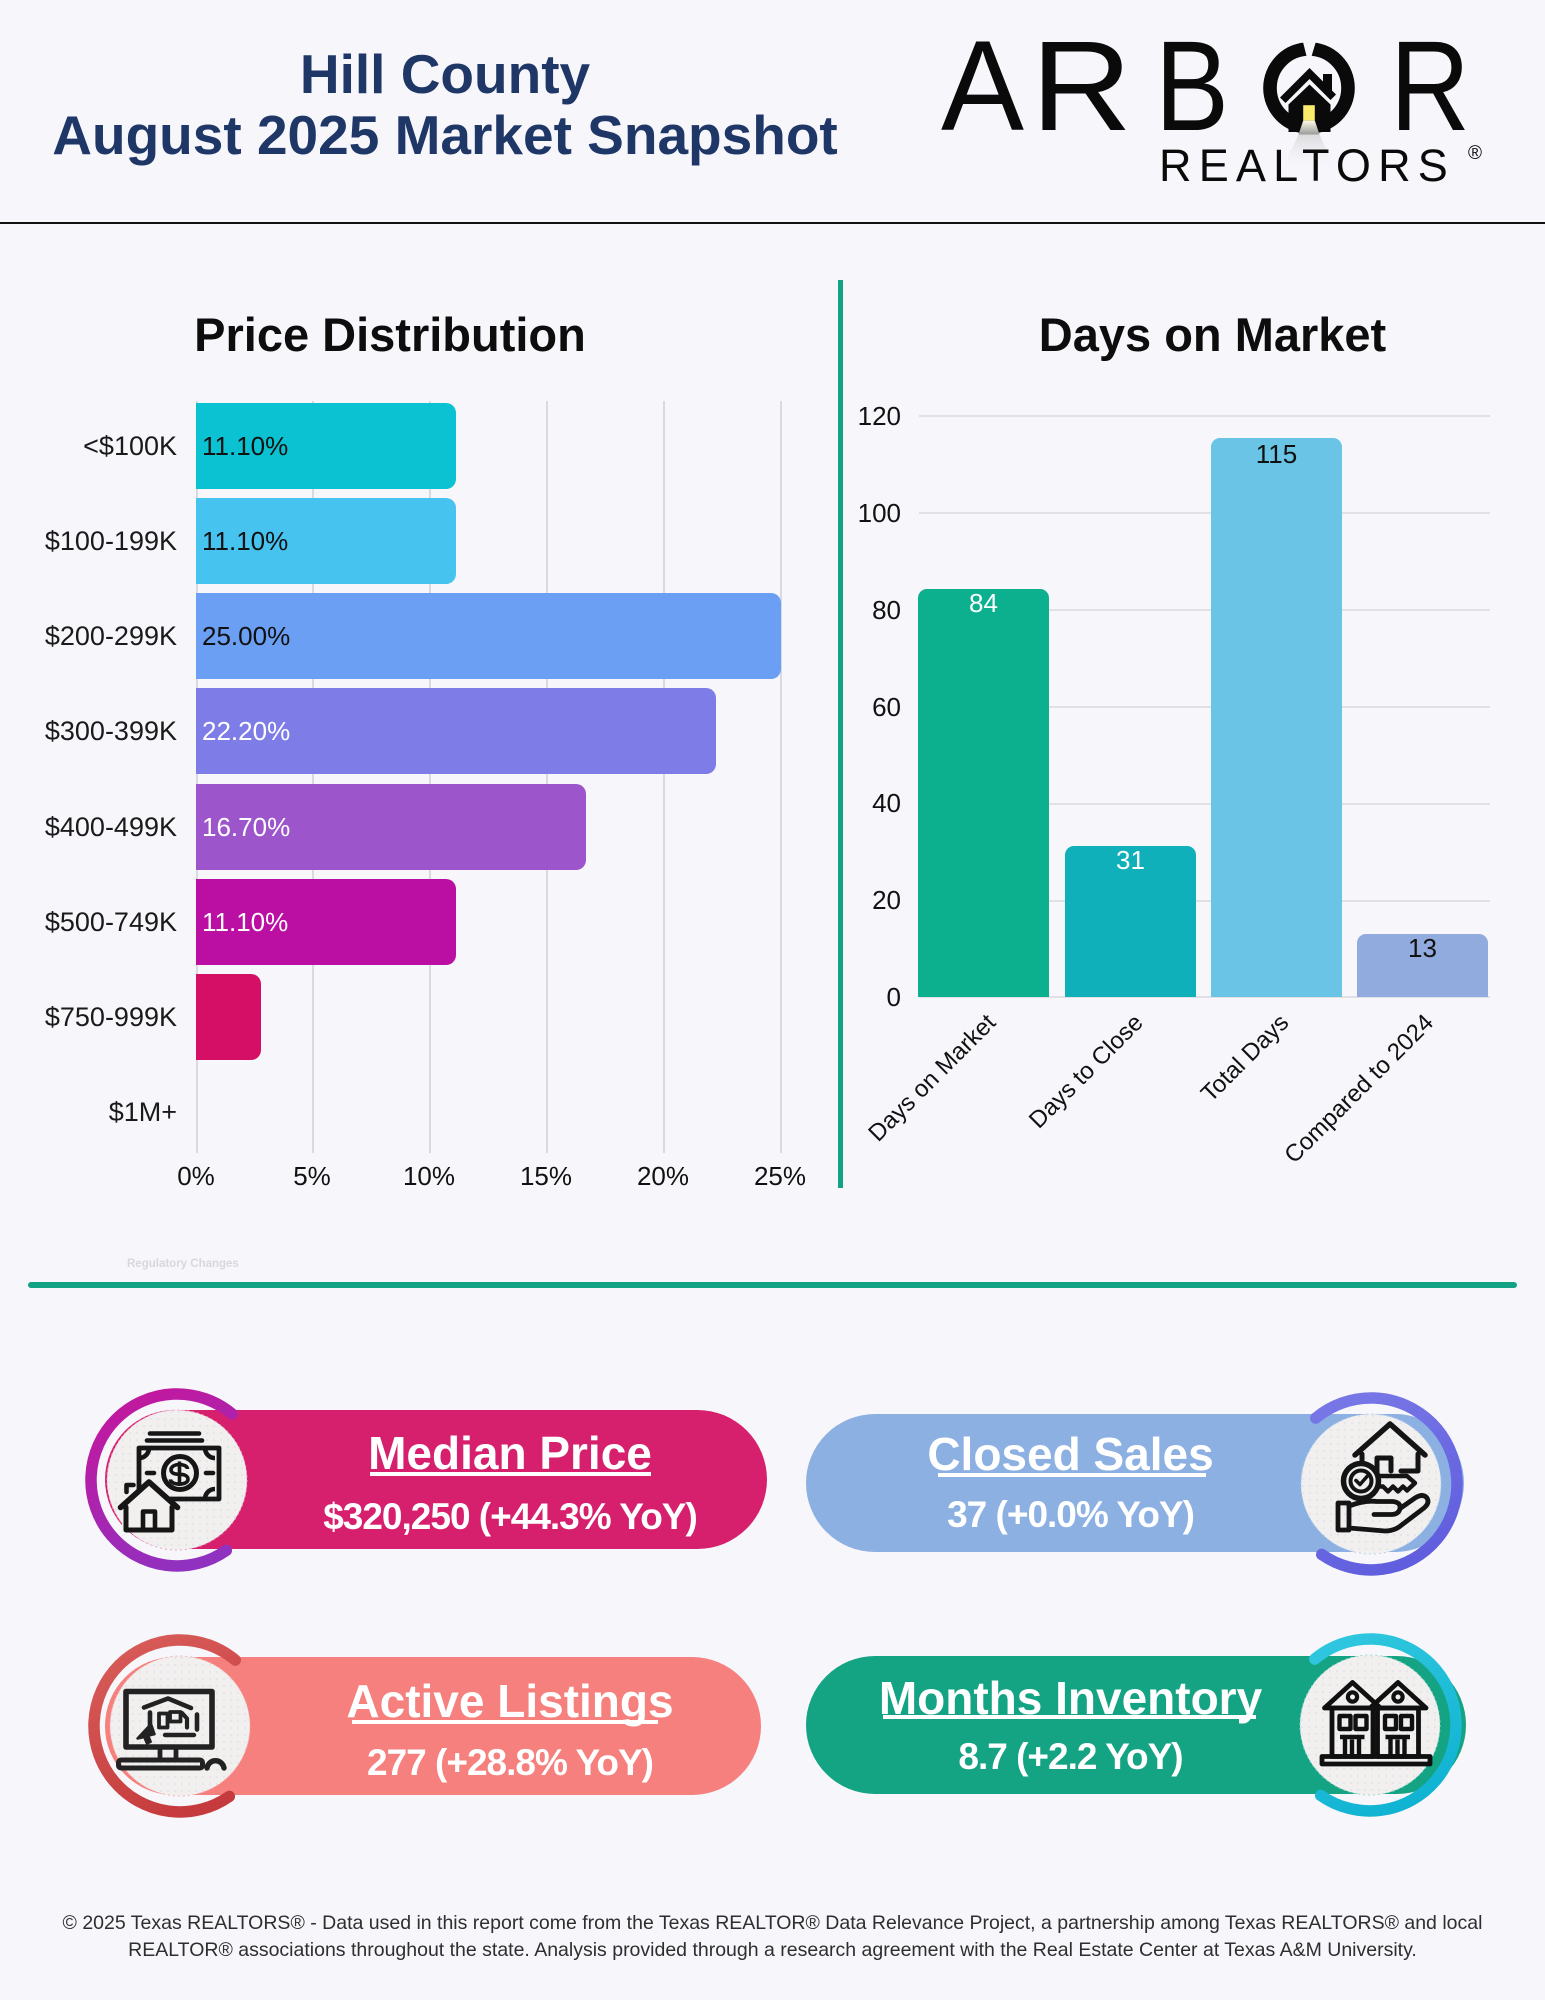 The height and width of the screenshot is (2000, 1545). What do you see at coordinates (1307, 165) in the screenshot?
I see `svg-text: REALTORS` at bounding box center [1307, 165].